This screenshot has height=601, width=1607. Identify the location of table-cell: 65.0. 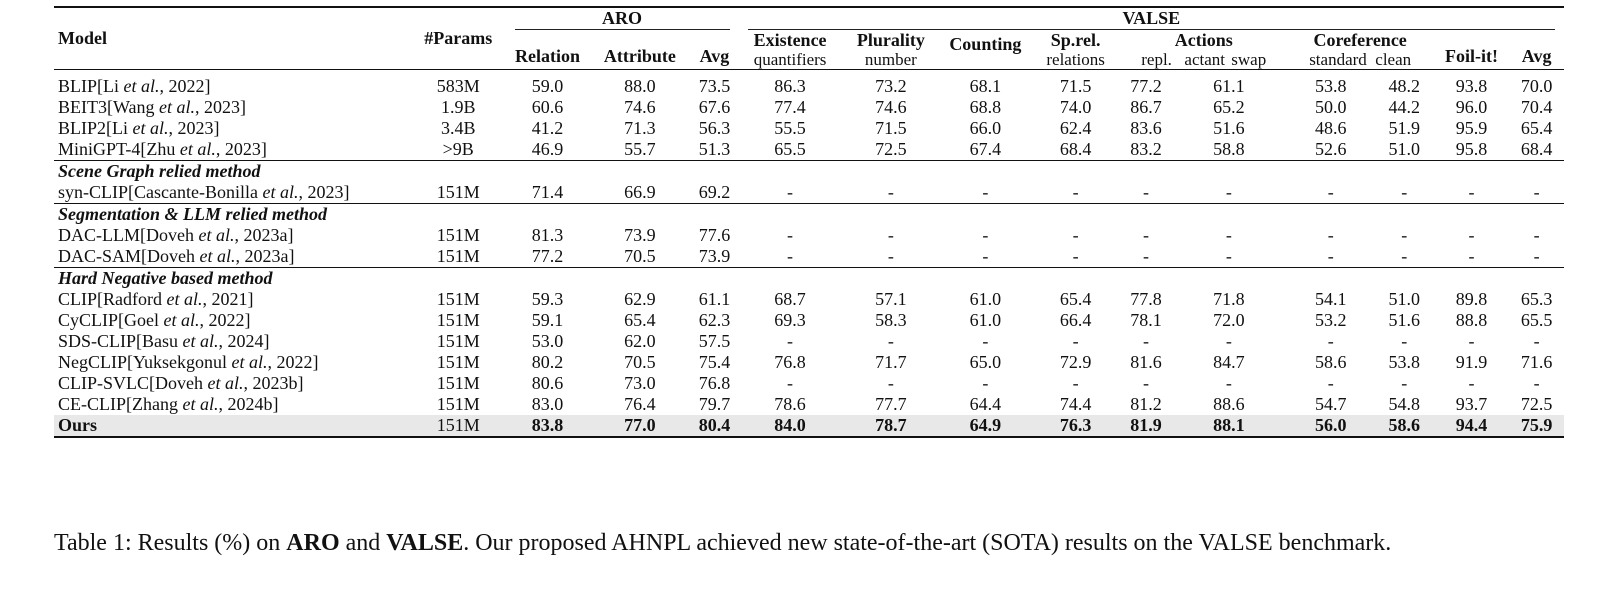
(985, 362).